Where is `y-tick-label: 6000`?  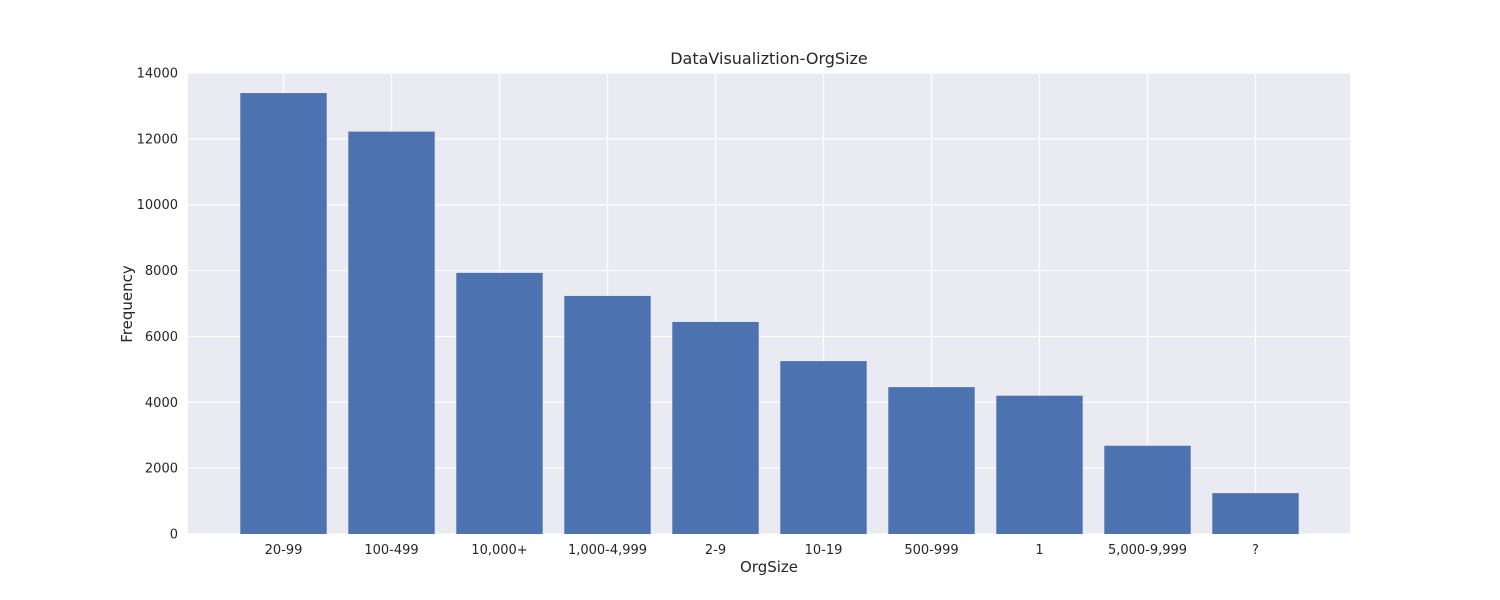 y-tick-label: 6000 is located at coordinates (161, 337).